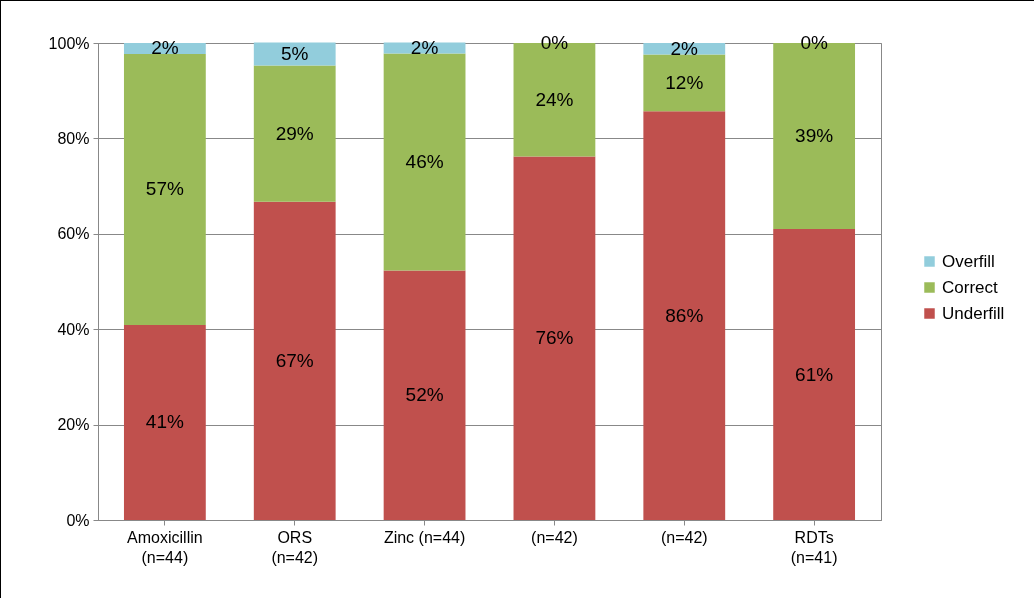 This screenshot has height=600, width=1036. I want to click on data-label: 52%, so click(424, 395).